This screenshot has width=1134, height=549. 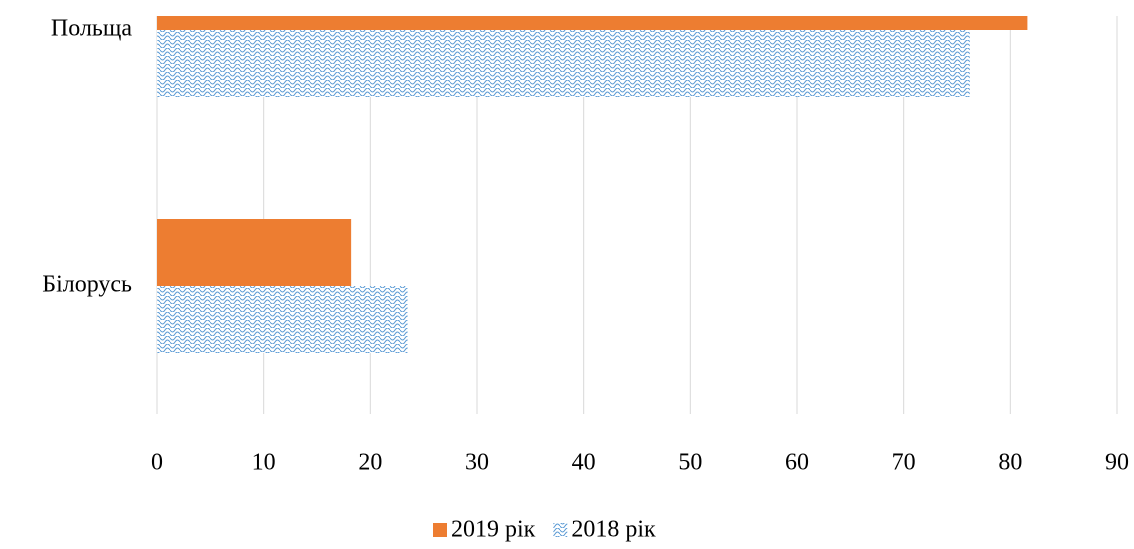 I want to click on x-tick-label: 50, so click(x=690, y=463).